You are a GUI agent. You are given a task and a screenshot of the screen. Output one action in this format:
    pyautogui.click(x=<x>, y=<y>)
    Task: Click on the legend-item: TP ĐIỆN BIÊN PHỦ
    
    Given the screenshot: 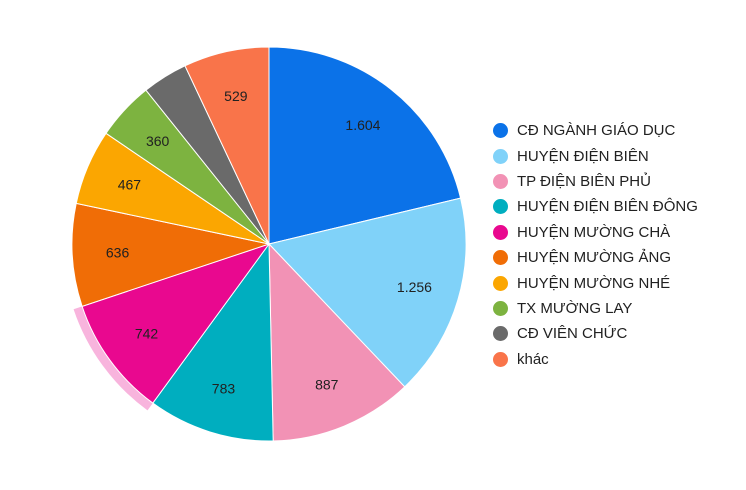 What is the action you would take?
    pyautogui.click(x=618, y=181)
    